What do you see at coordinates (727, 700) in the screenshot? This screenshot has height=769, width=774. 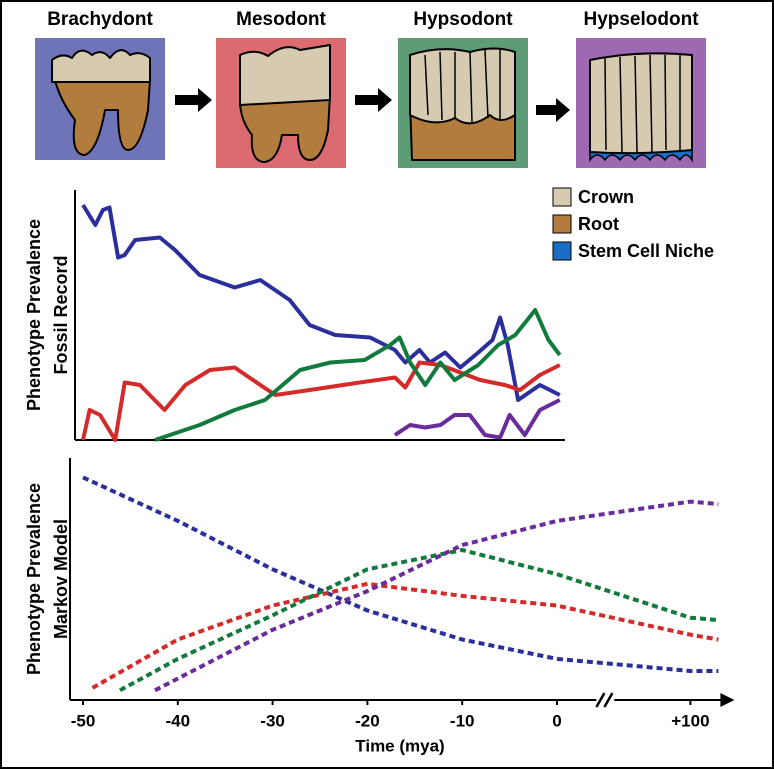 I see `axis-arrow` at bounding box center [727, 700].